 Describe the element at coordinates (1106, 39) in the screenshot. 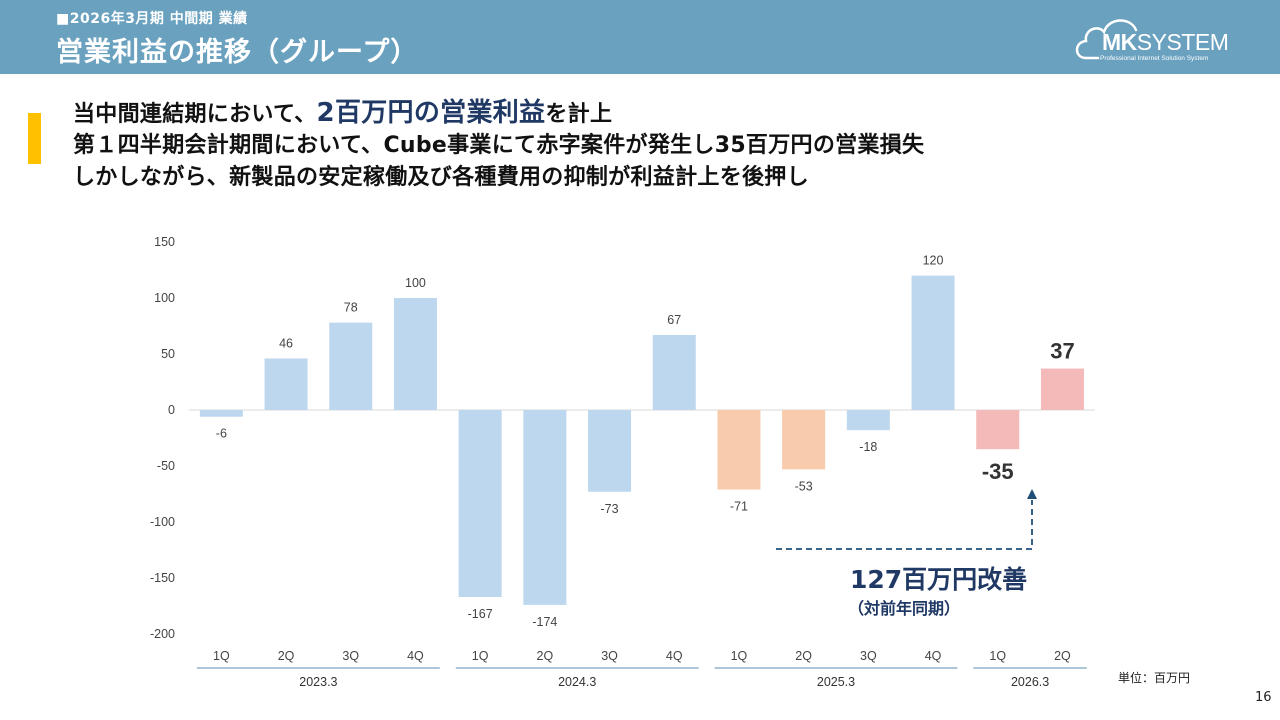

I see `cloud-icon` at that location.